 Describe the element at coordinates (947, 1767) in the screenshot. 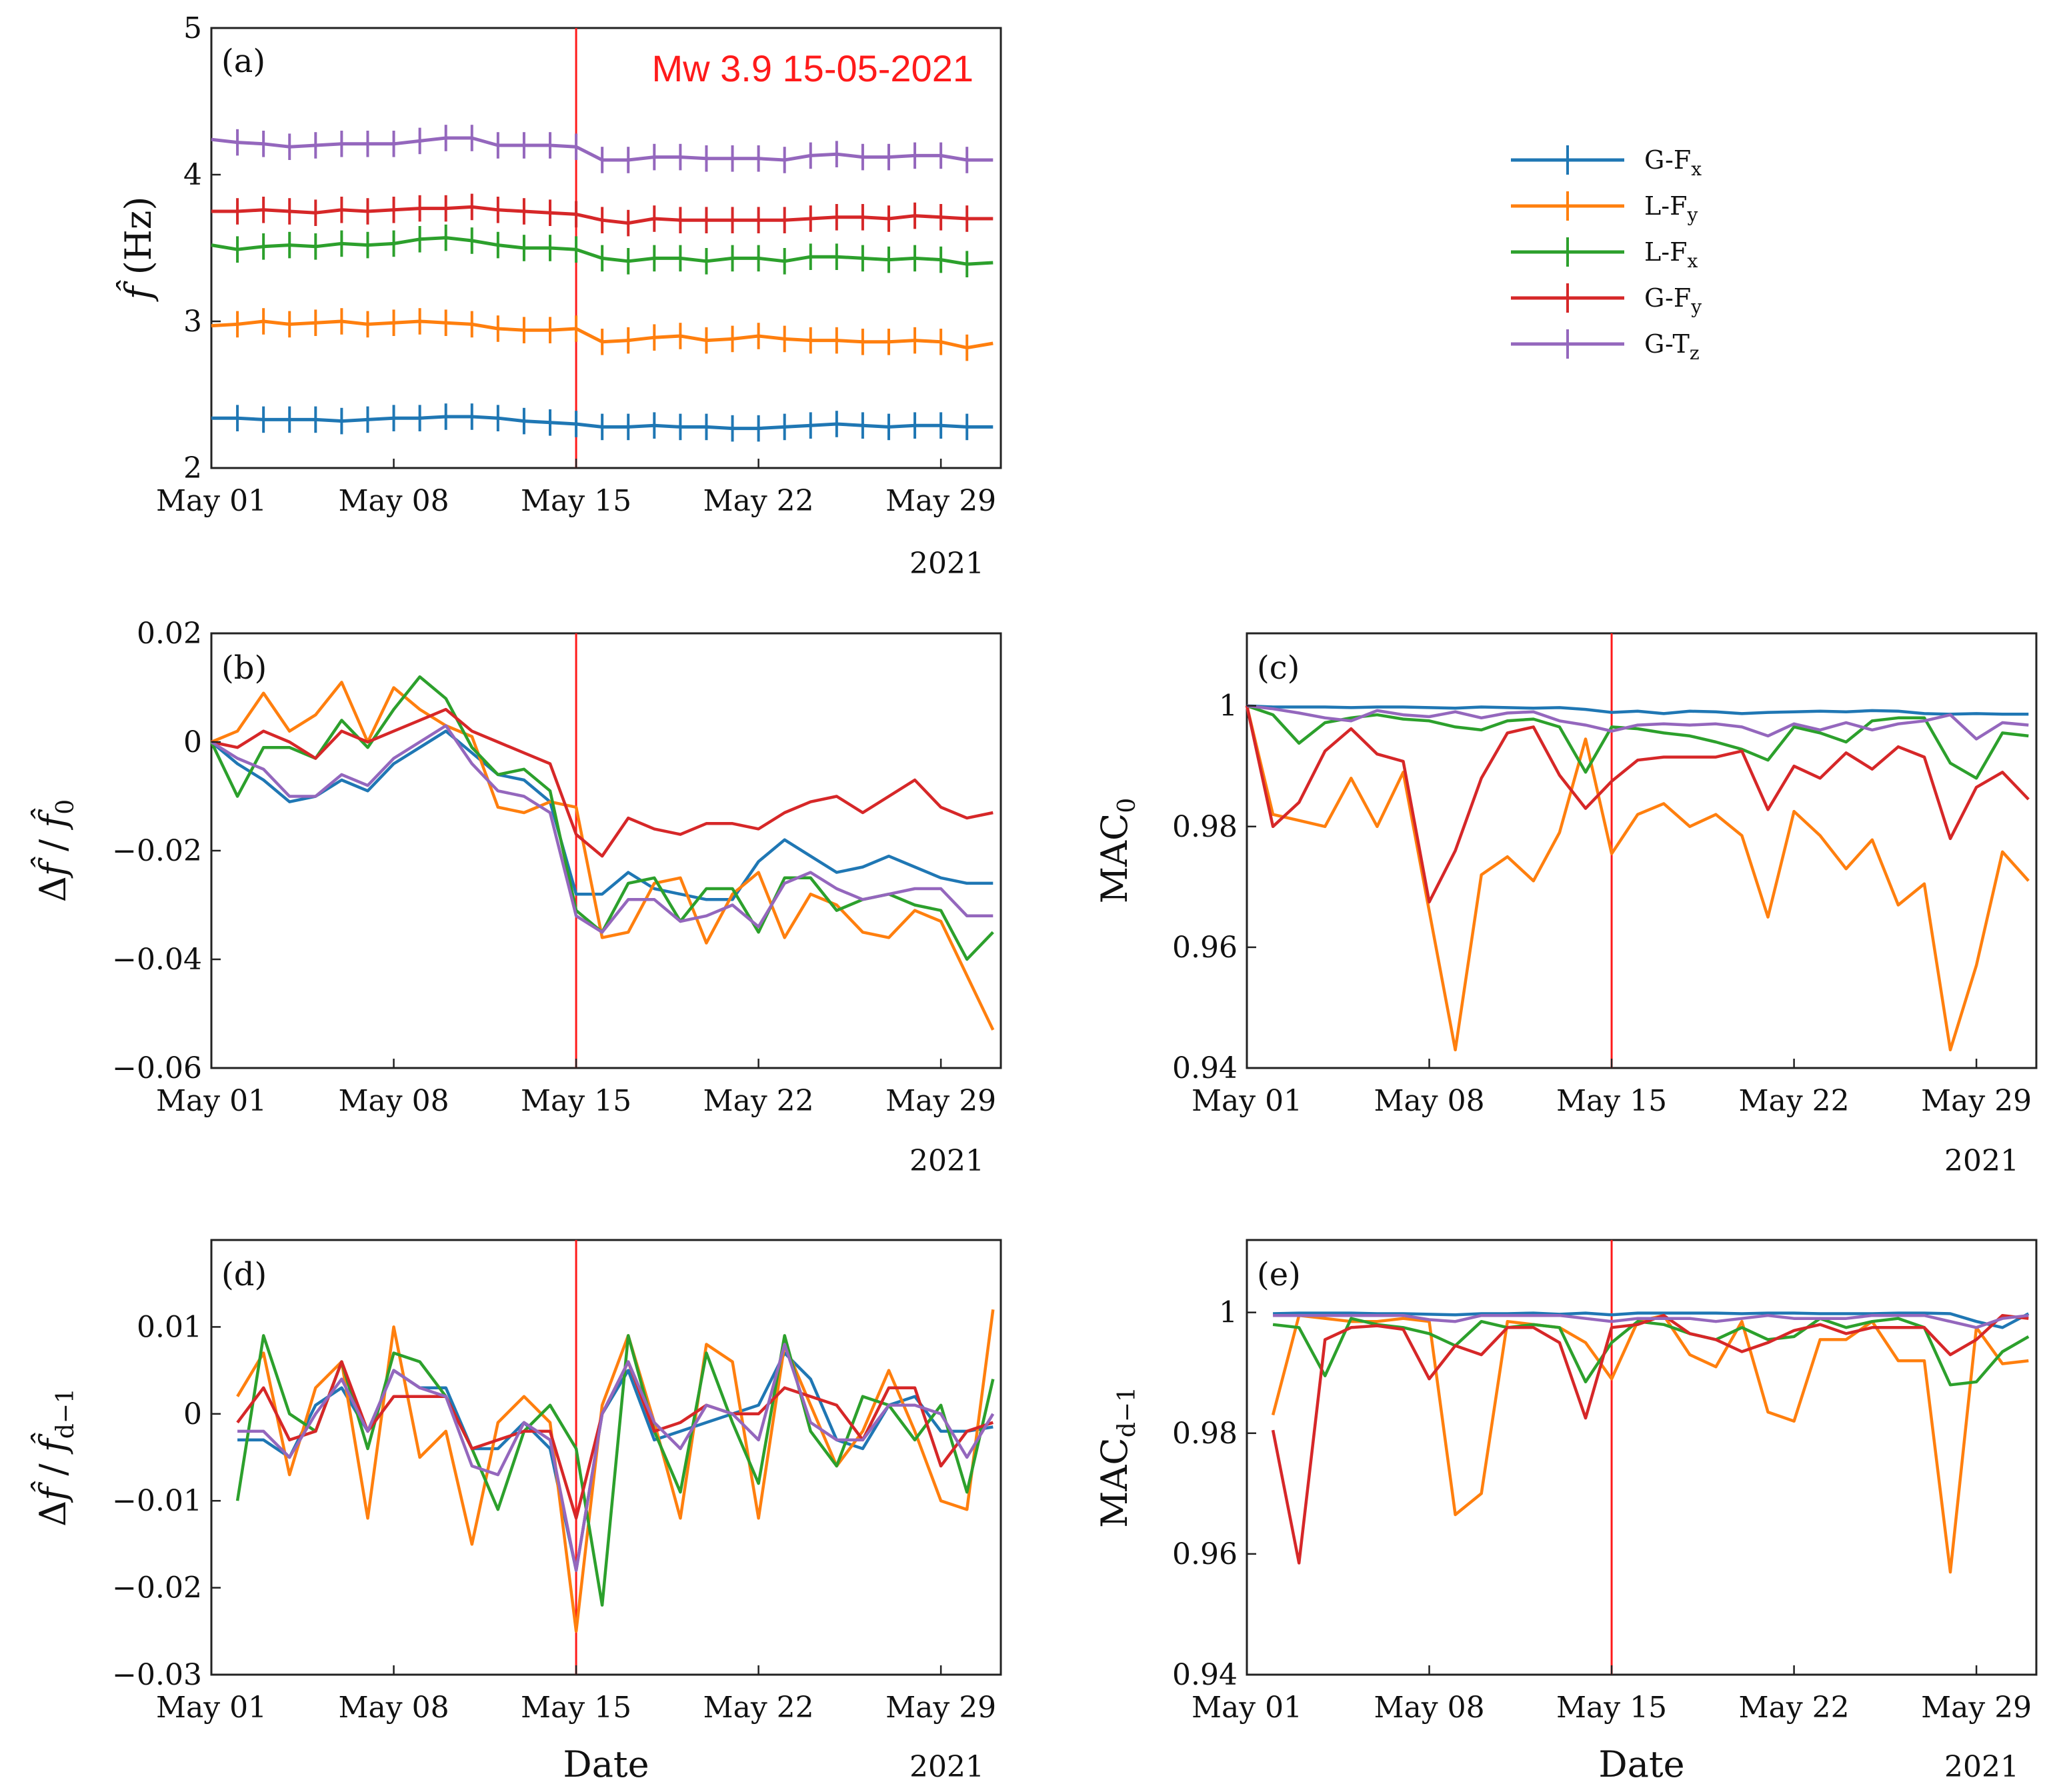

I see `panel-d-year: 2021` at that location.